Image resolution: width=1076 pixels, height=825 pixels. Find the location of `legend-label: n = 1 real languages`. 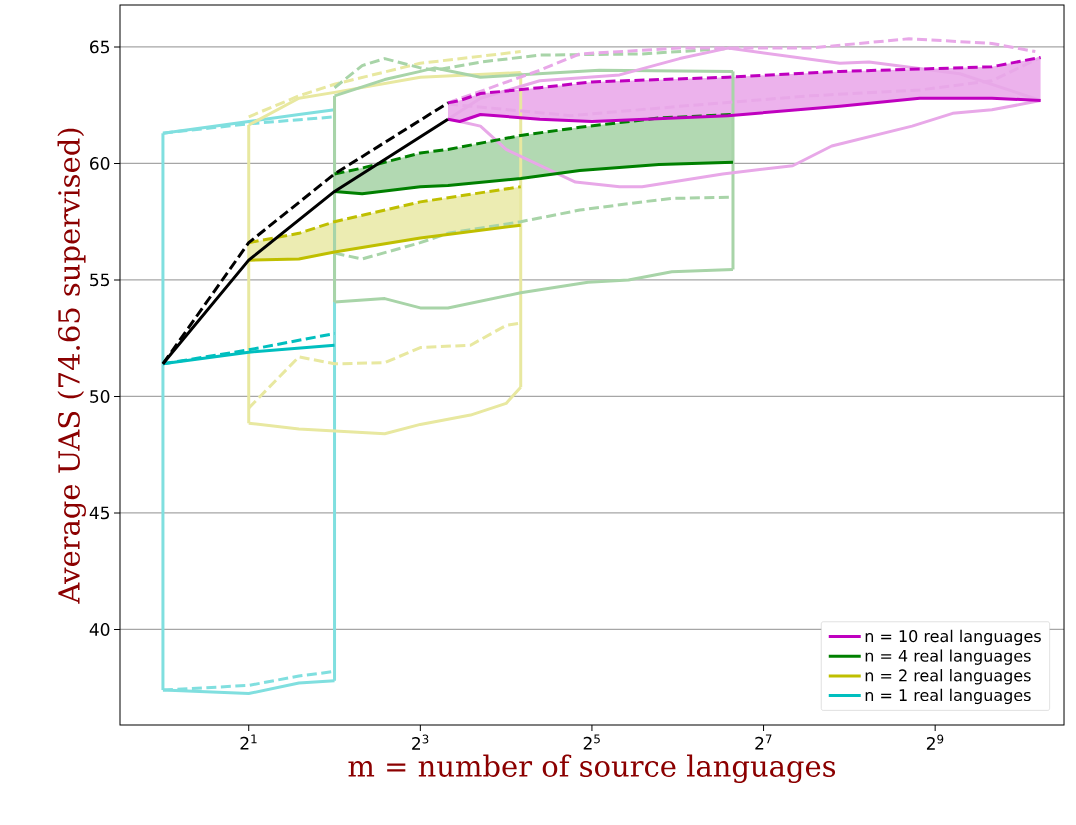

legend-label: n = 1 real languages is located at coordinates (948, 696).